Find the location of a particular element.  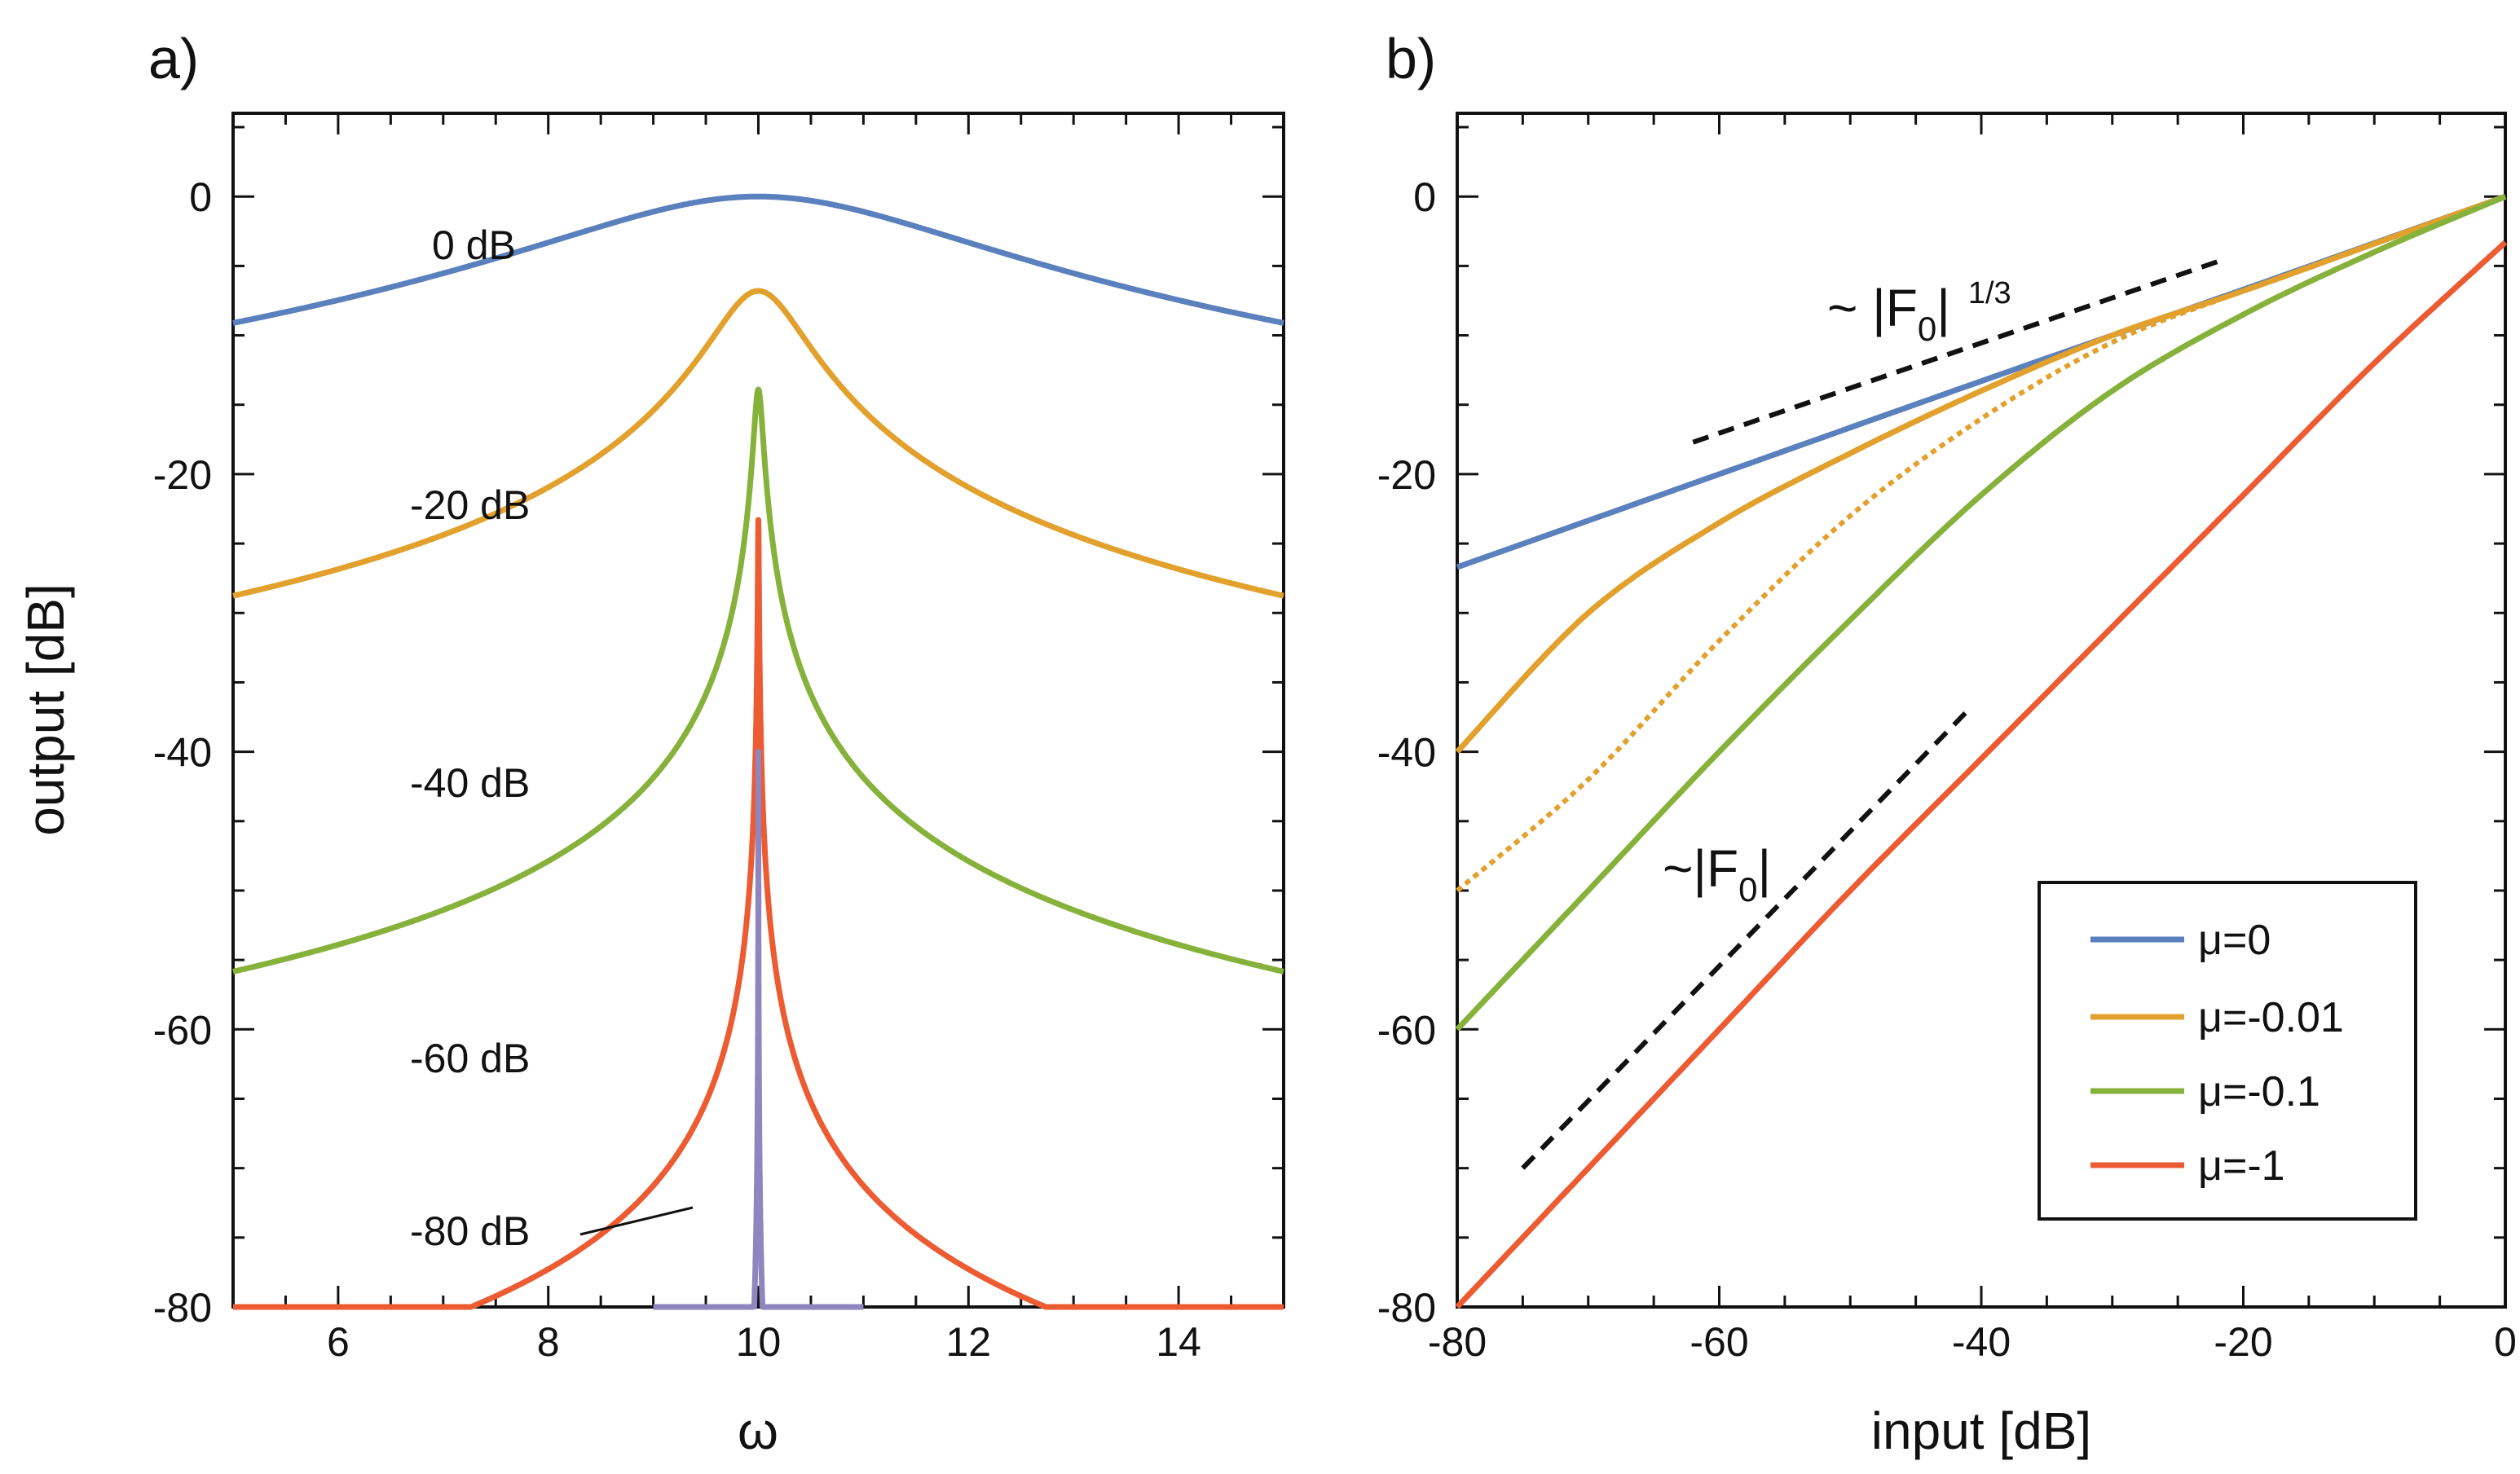

curve-label-minus20db: -20 dB is located at coordinates (470, 505).